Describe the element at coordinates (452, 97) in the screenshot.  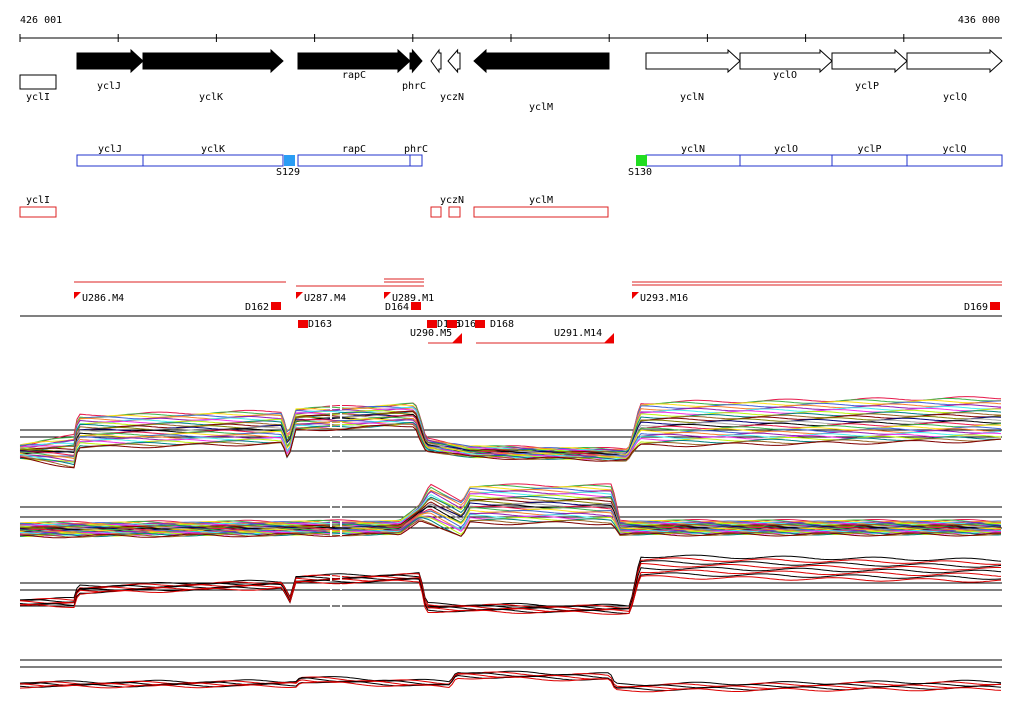
I see `gene-label: yczN` at that location.